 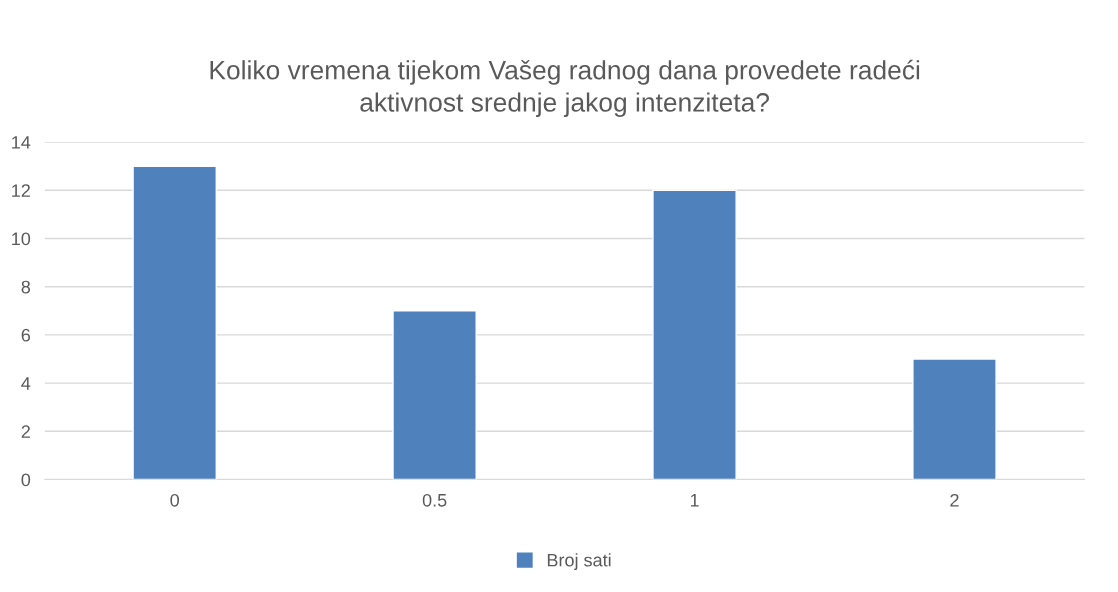 What do you see at coordinates (174, 500) in the screenshot?
I see `x-tick-label: 0` at bounding box center [174, 500].